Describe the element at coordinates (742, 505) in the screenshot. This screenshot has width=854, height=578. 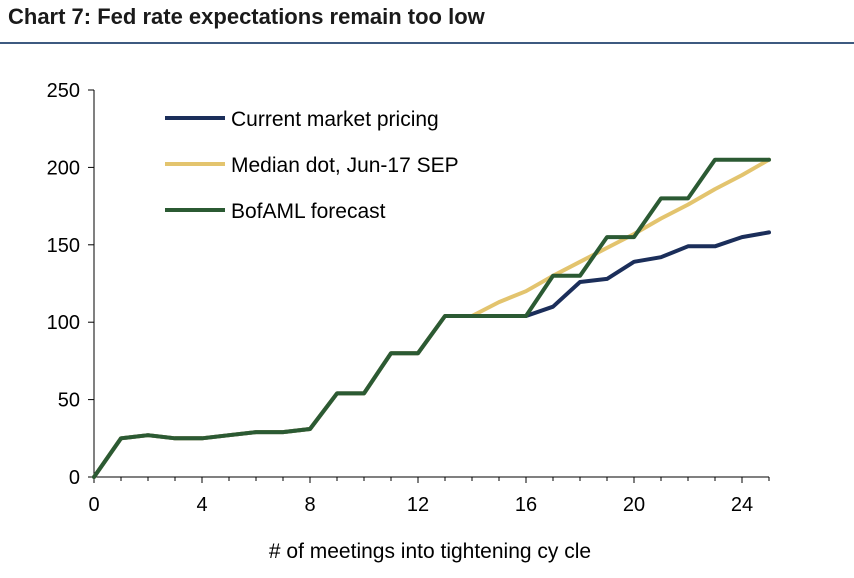
I see `x-tick-label: 24` at that location.